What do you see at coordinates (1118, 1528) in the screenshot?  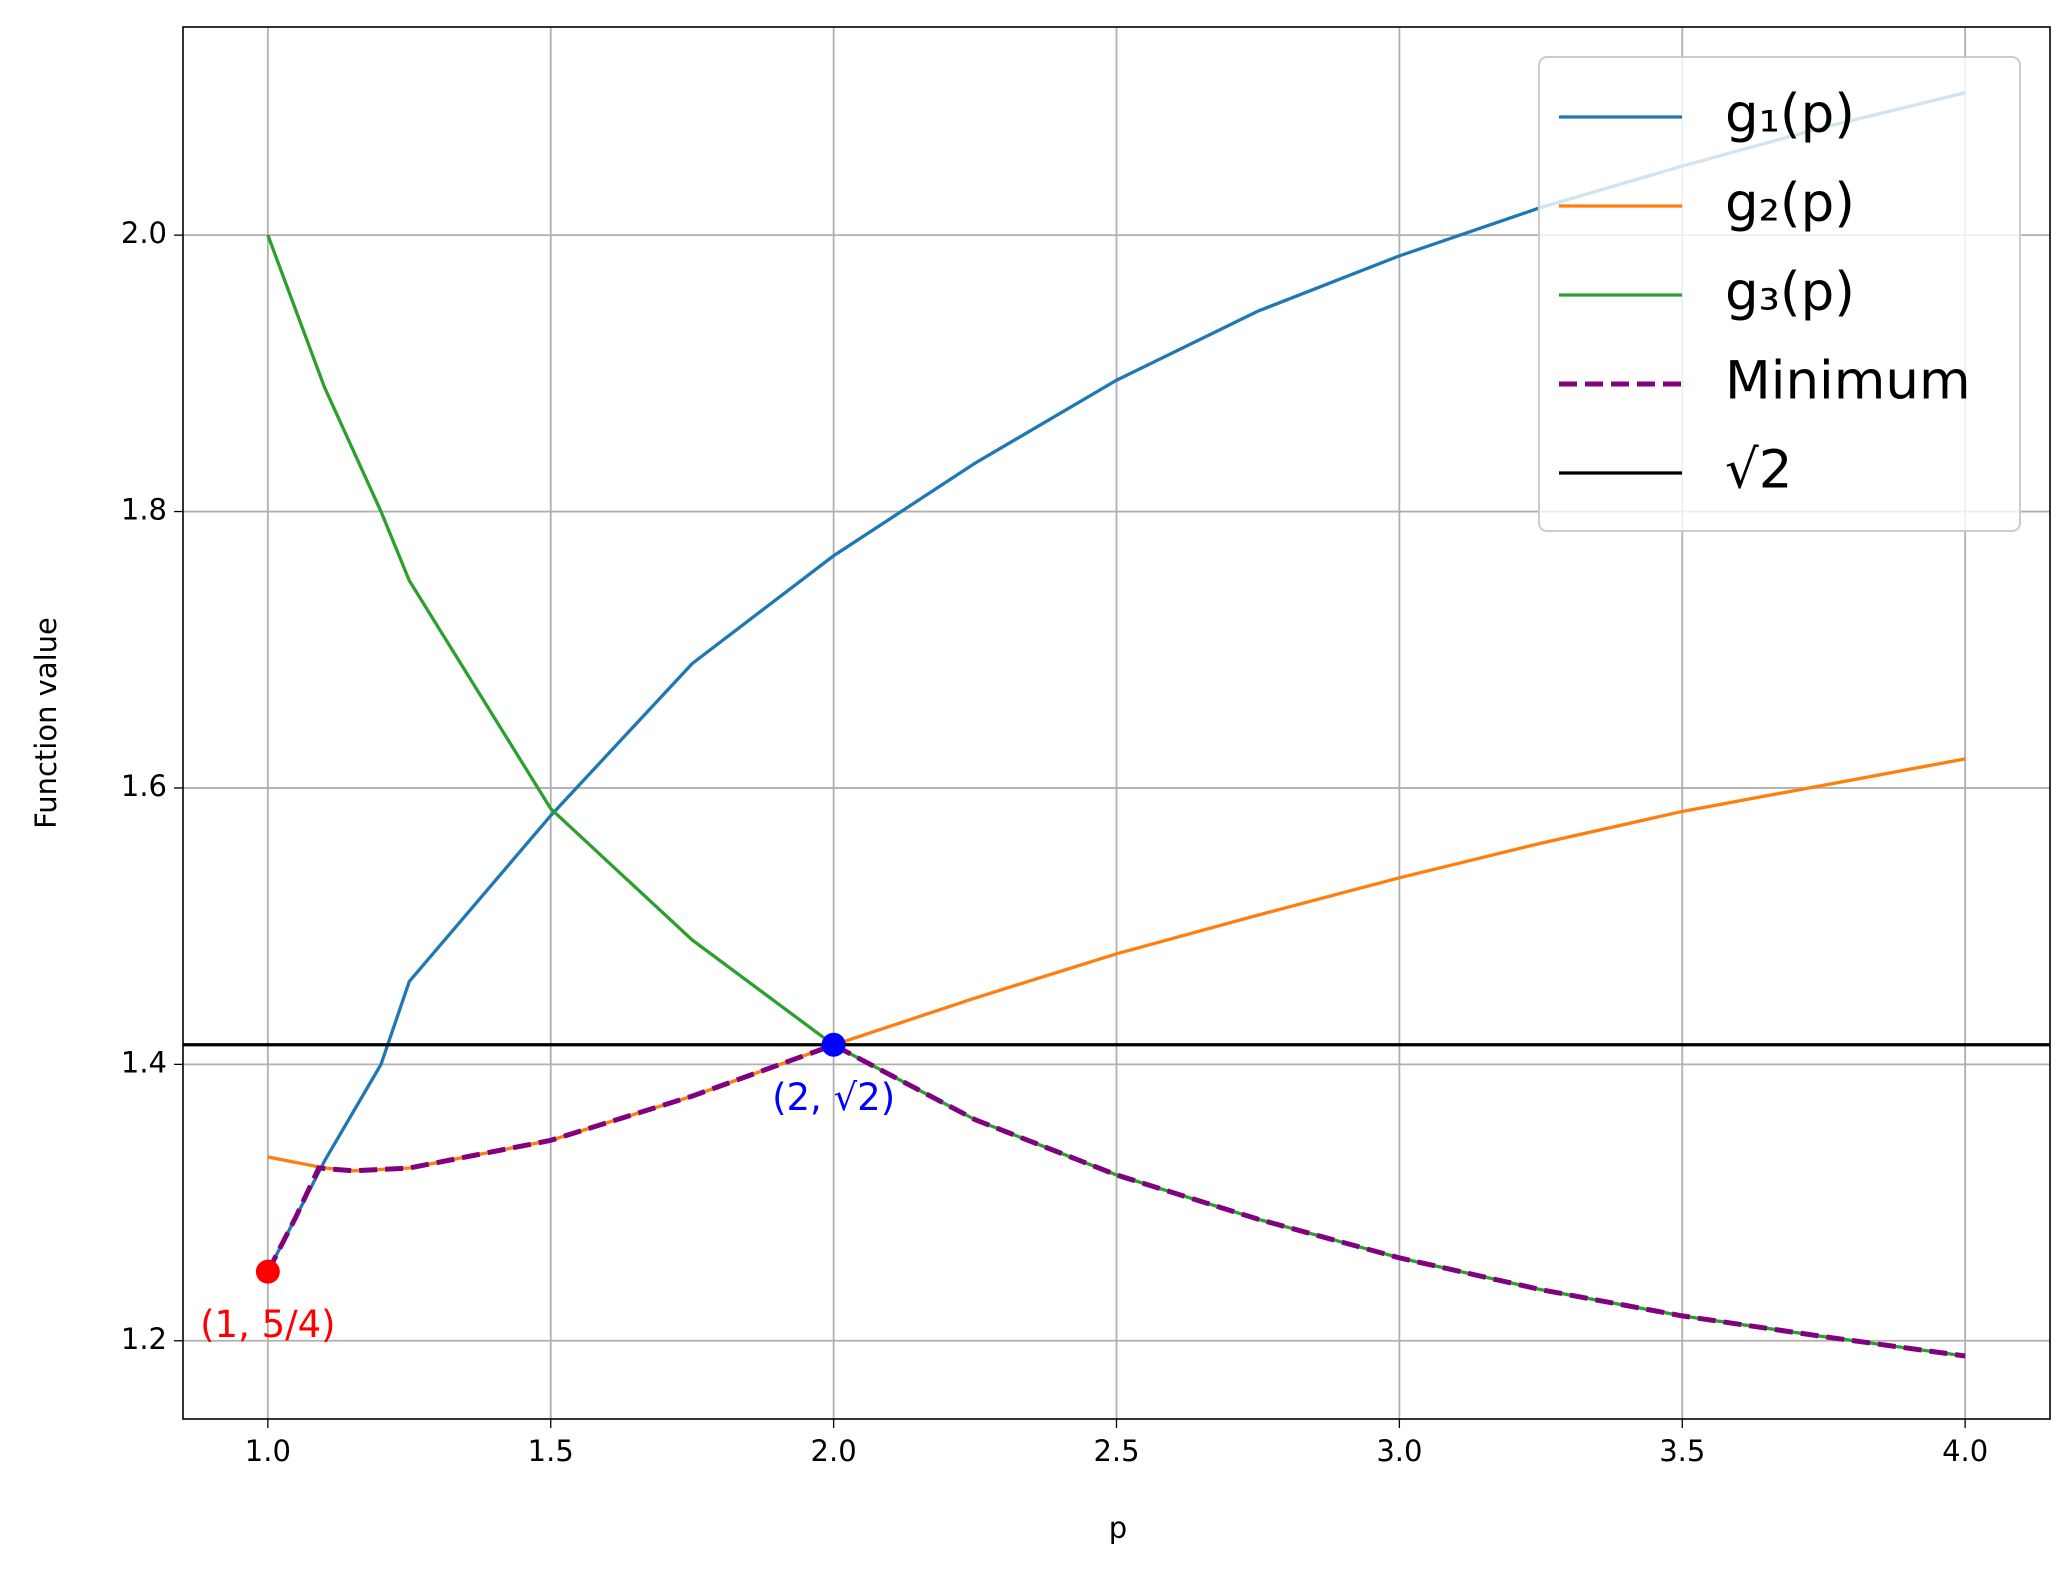 I see `x-axis-label: p` at bounding box center [1118, 1528].